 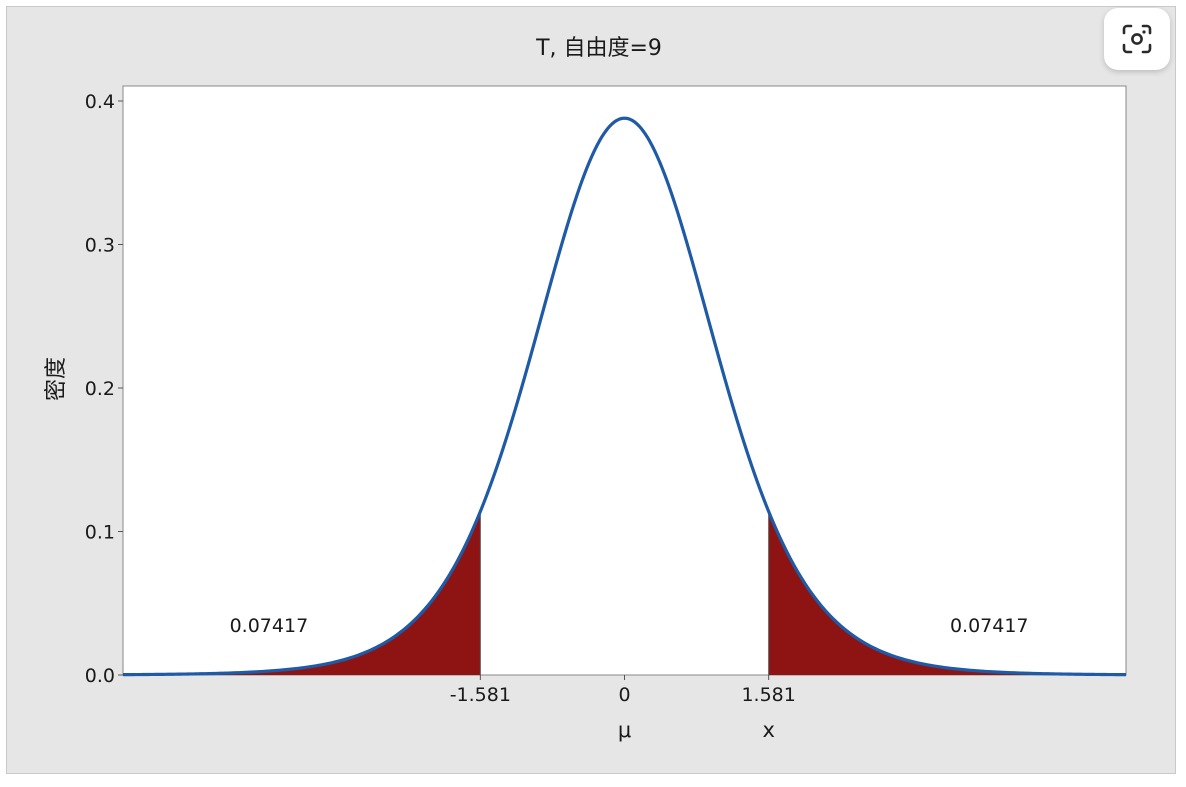 What do you see at coordinates (624, 730) in the screenshot?
I see `x-sublabel: μ` at bounding box center [624, 730].